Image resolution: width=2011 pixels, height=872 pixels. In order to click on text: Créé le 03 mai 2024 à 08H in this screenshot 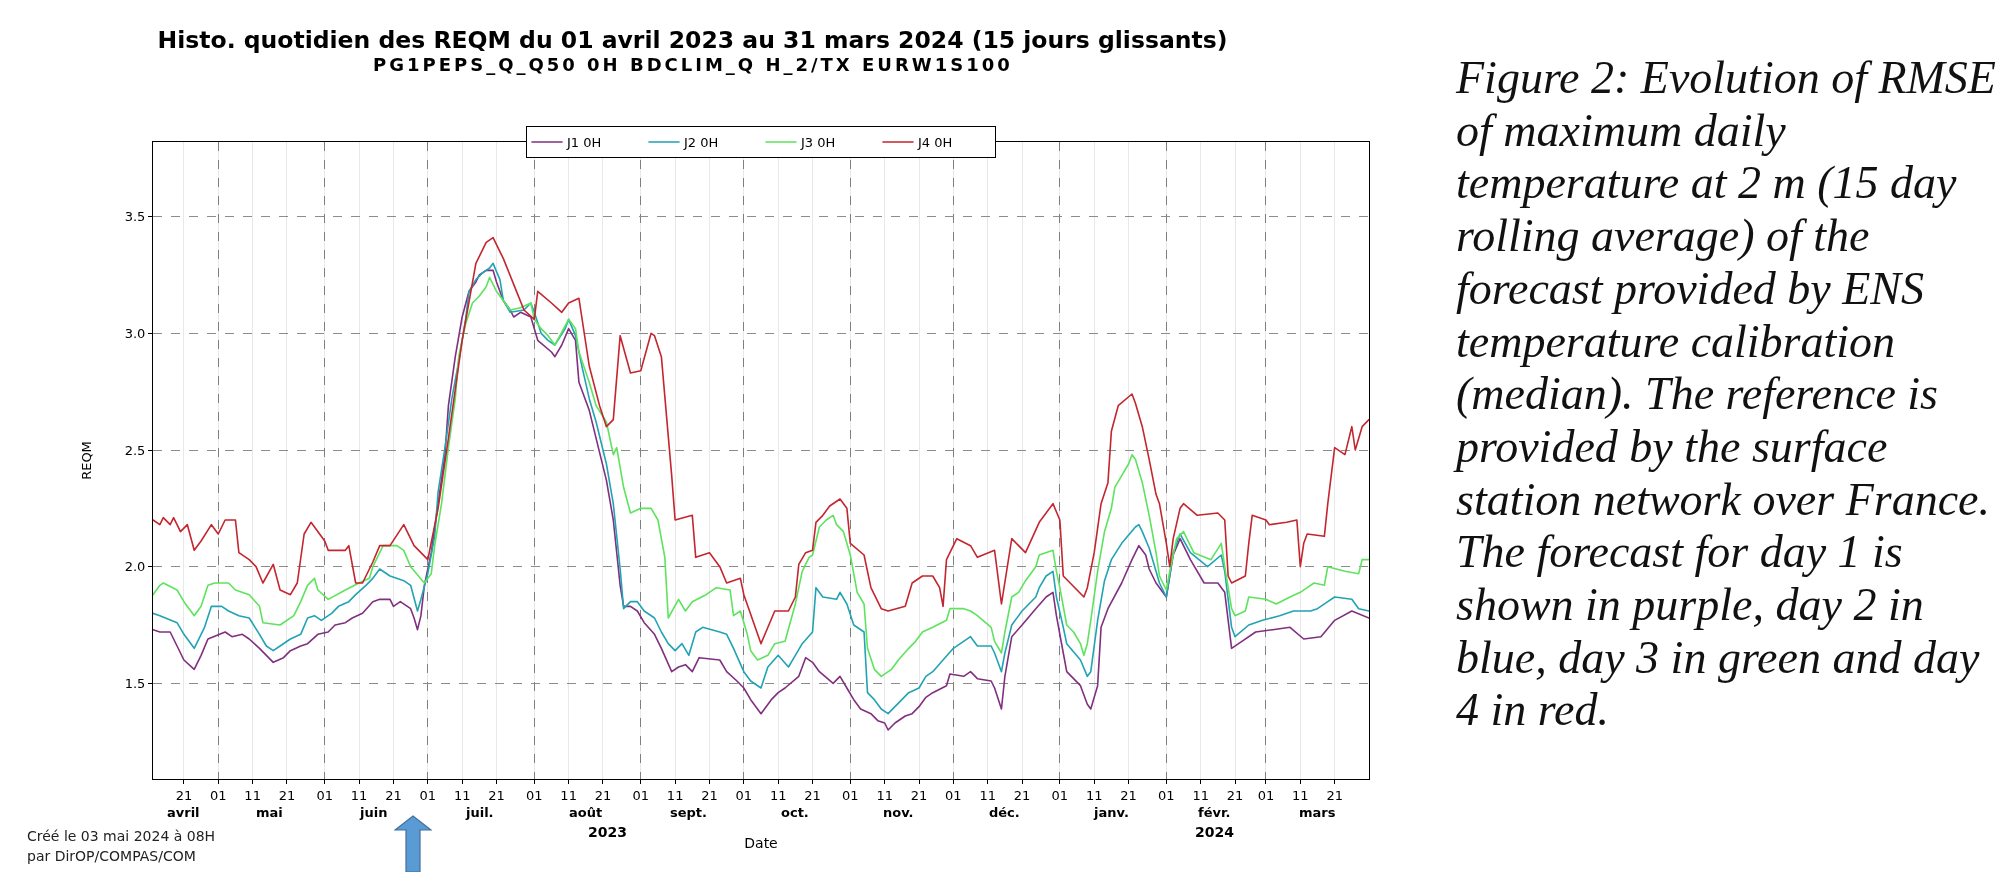, I will do `click(121, 836)`.